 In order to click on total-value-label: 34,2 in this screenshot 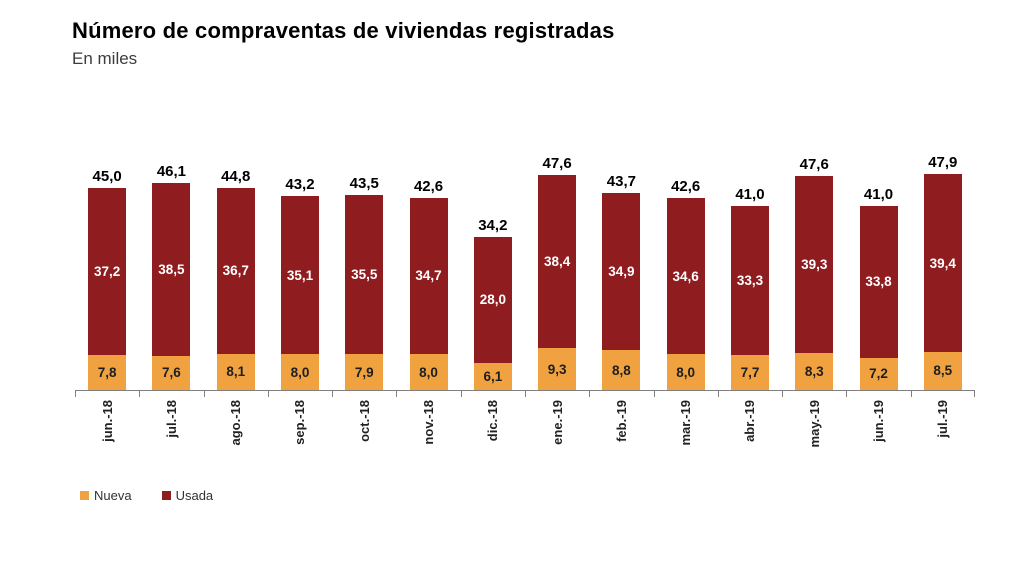, I will do `click(493, 225)`.